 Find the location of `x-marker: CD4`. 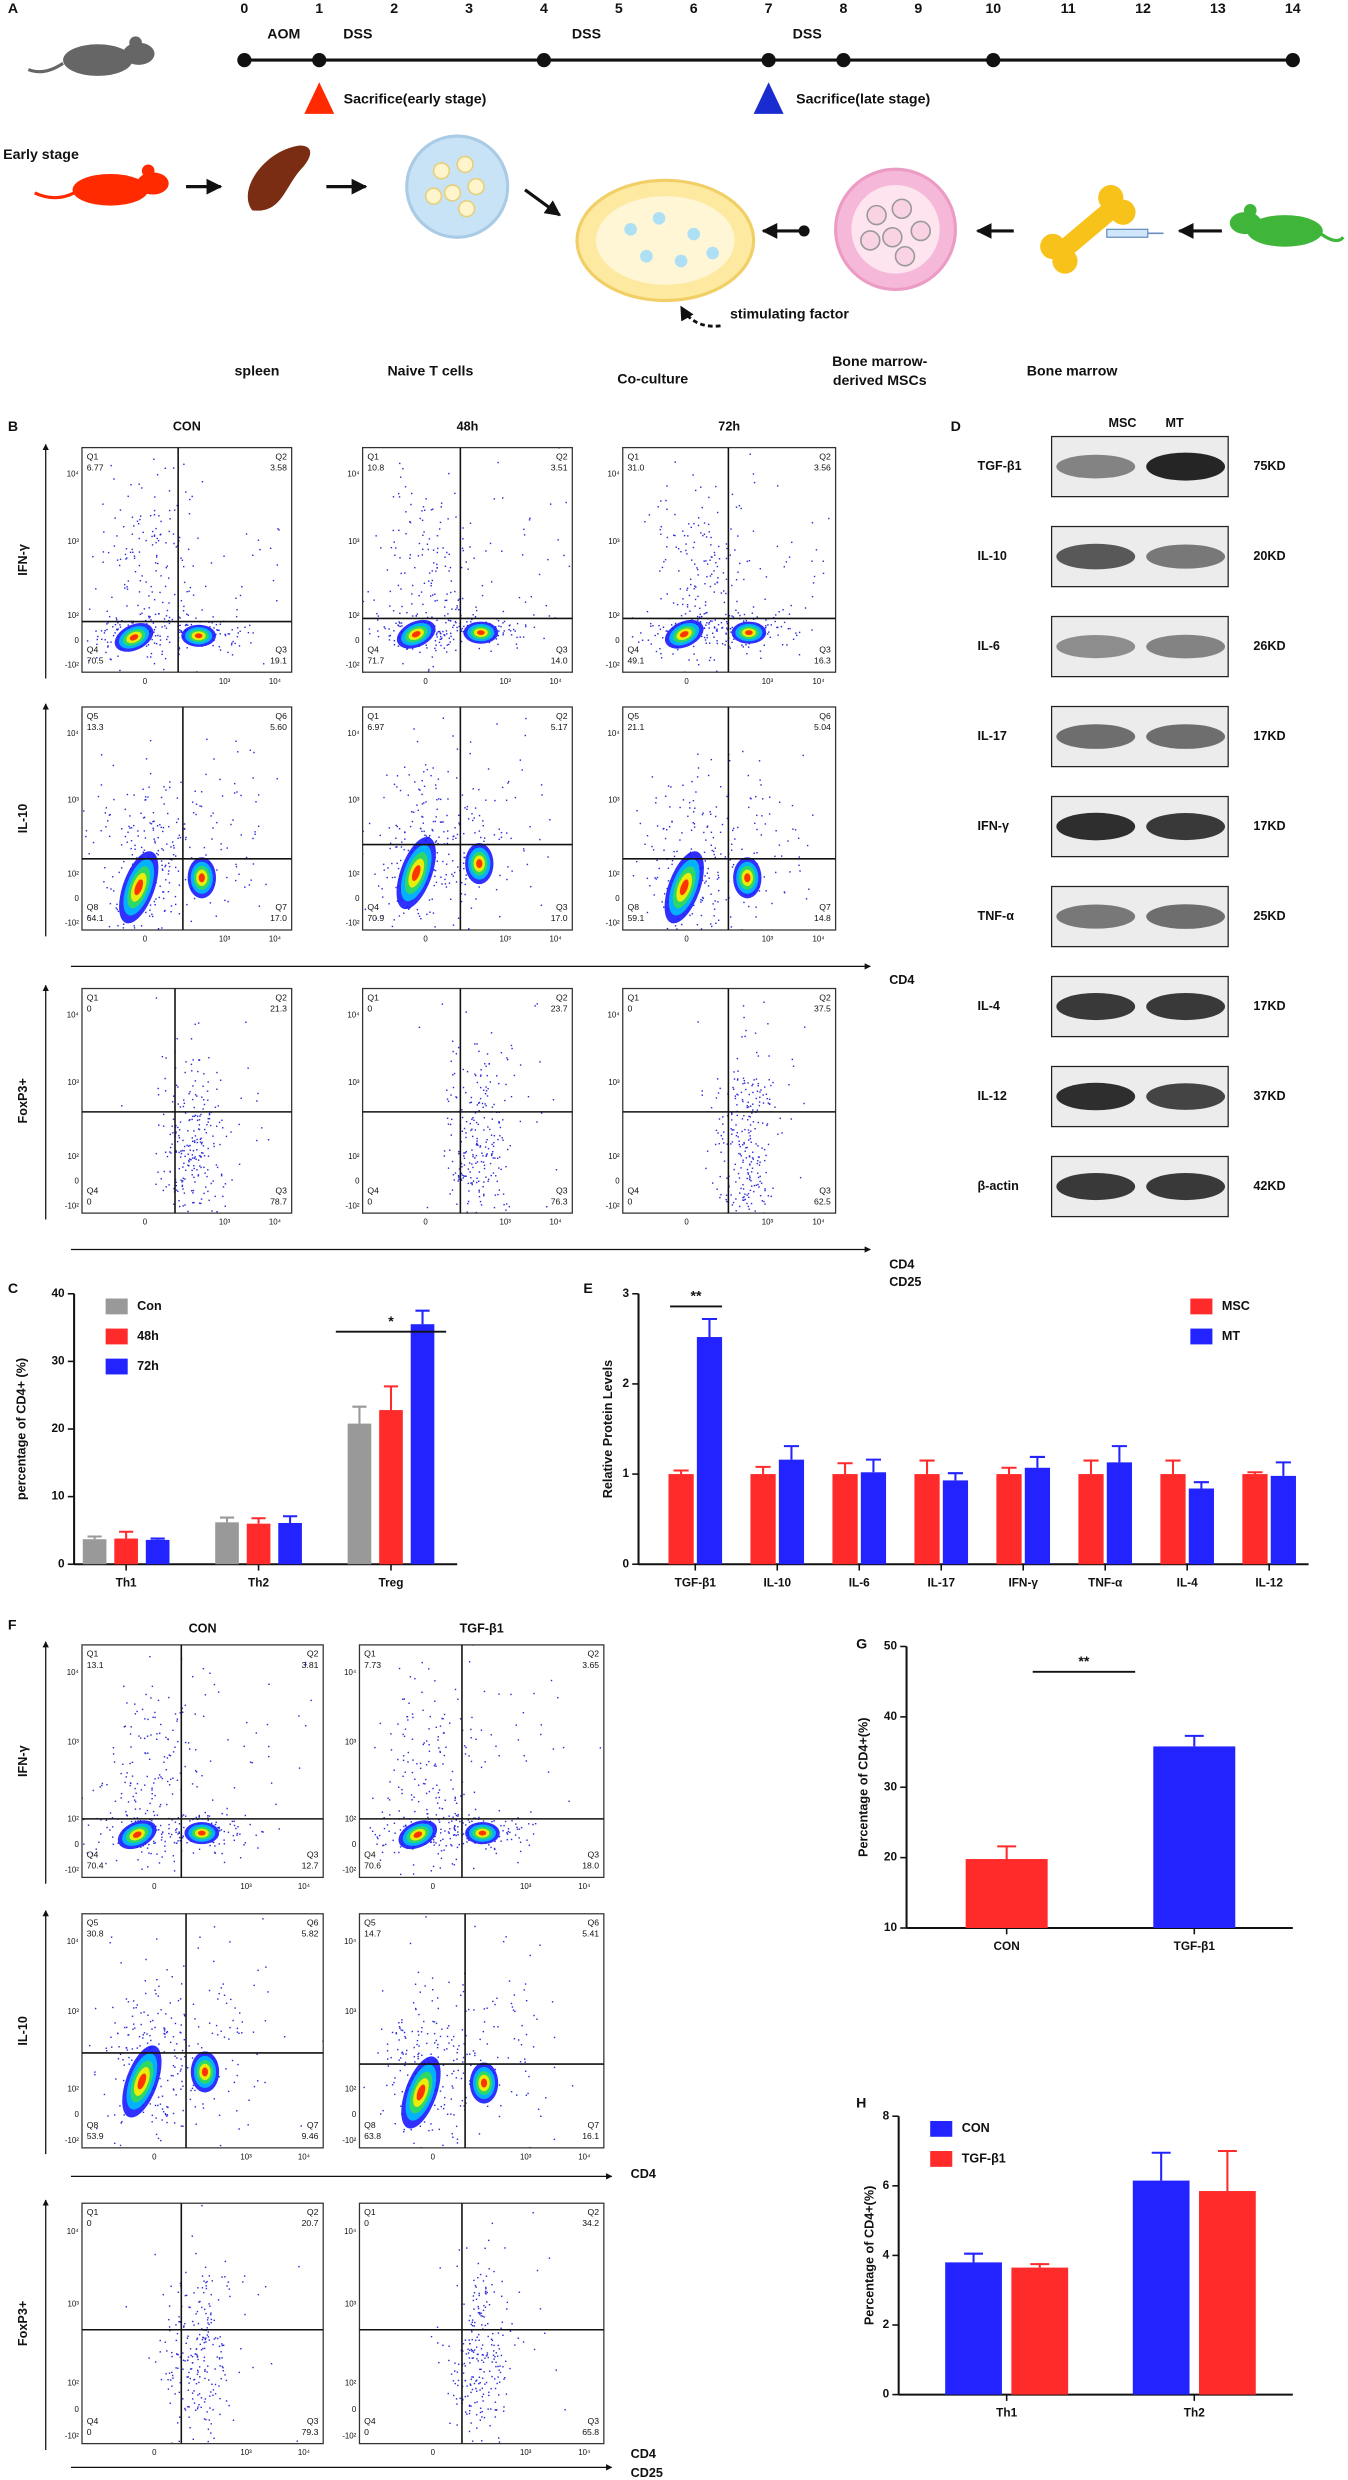

x-marker: CD4 is located at coordinates (901, 980).